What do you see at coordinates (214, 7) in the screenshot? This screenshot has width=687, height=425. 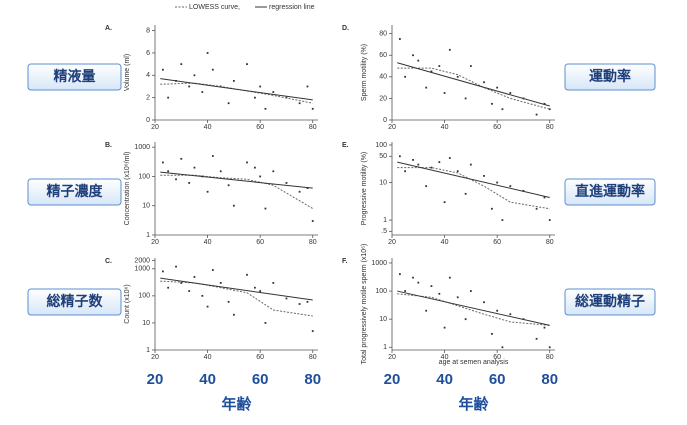 I see `legend-label: LOWESS curve,` at bounding box center [214, 7].